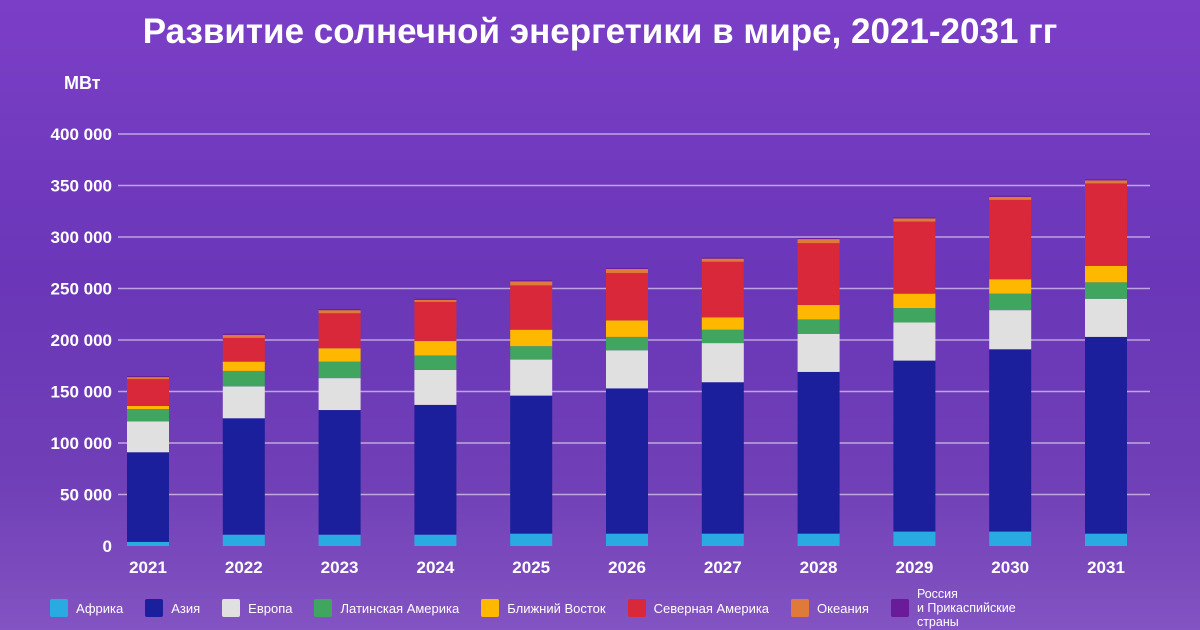  Describe the element at coordinates (711, 608) in the screenshot. I see `legend-label: Северная Америка` at that location.